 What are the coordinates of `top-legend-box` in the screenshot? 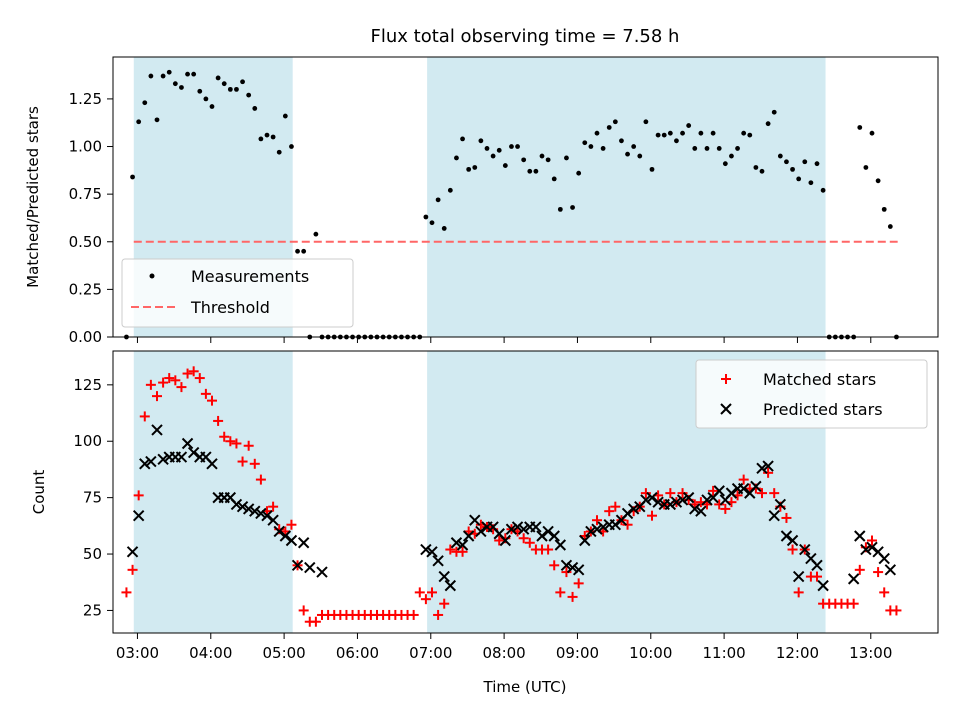 It's located at (237, 293).